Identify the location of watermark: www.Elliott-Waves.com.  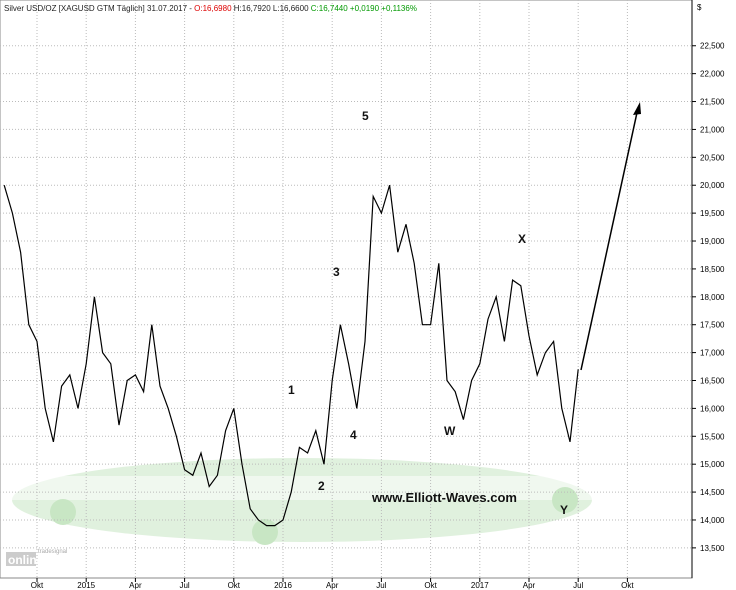
(444, 497).